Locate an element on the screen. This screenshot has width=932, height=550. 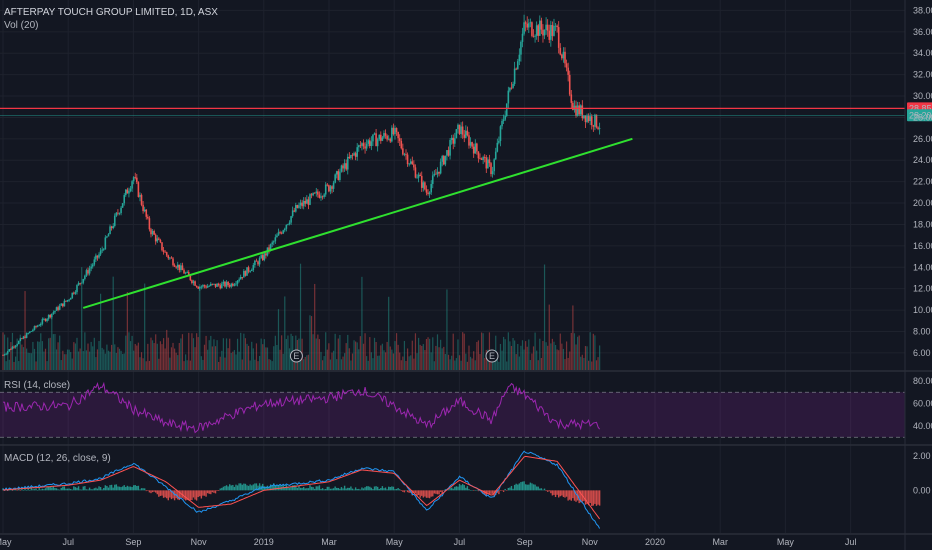
volume-label: Vol (20) is located at coordinates (21, 25).